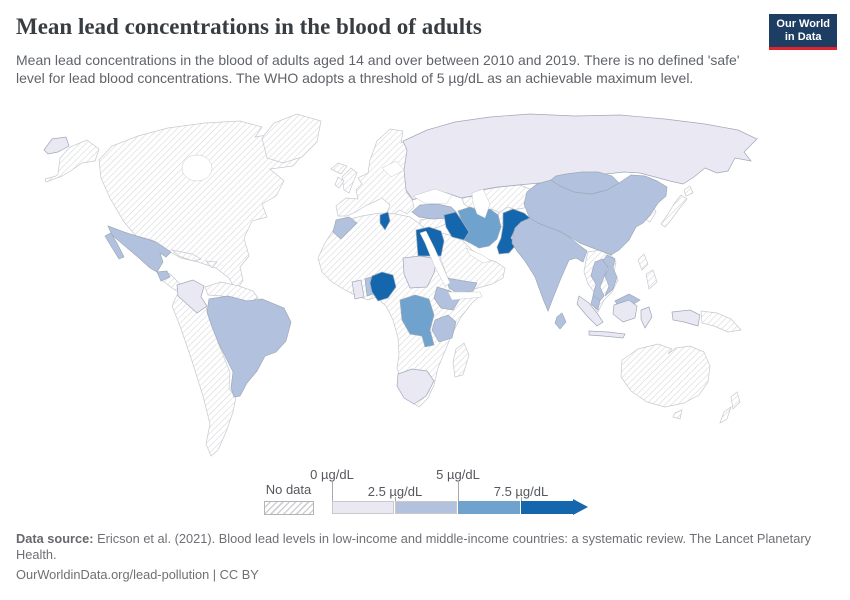 This screenshot has height=600, width=850. Describe the element at coordinates (465, 296) in the screenshot. I see `gulf-of-aden` at that location.